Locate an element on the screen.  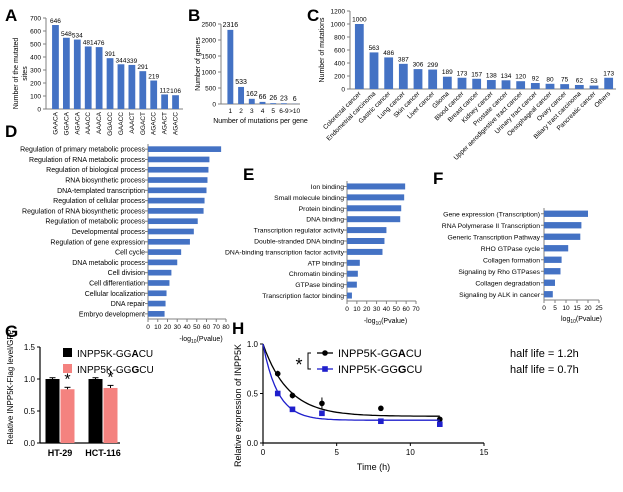
h-legend-marker is located at coordinates (325, 353).